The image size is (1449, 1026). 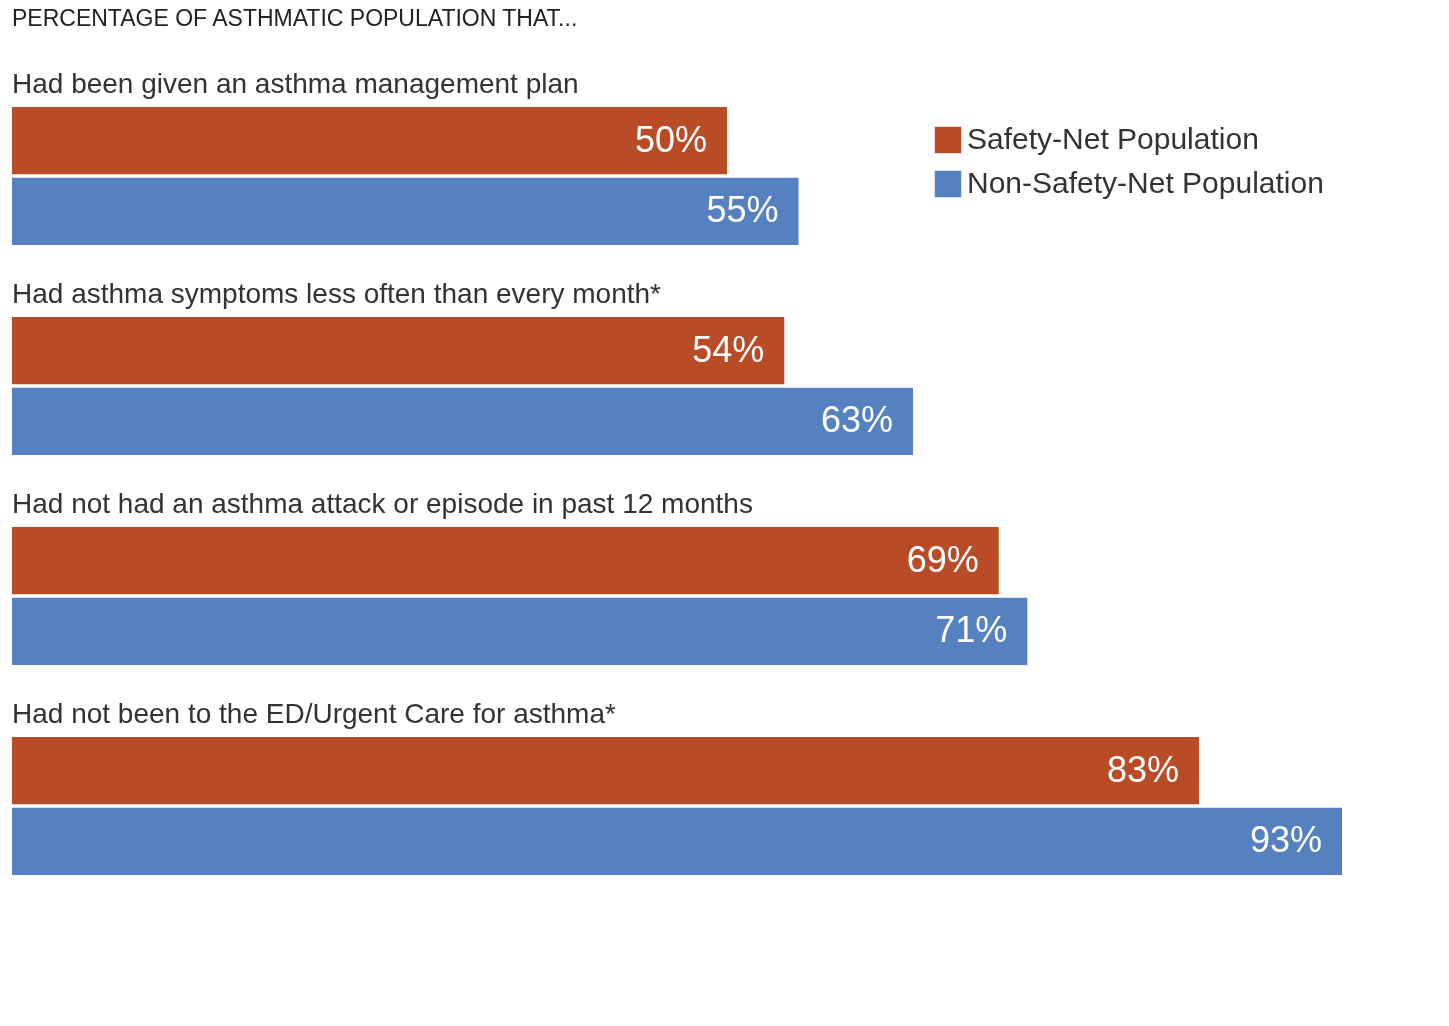 What do you see at coordinates (942, 559) in the screenshot?
I see `data-label: 69%` at bounding box center [942, 559].